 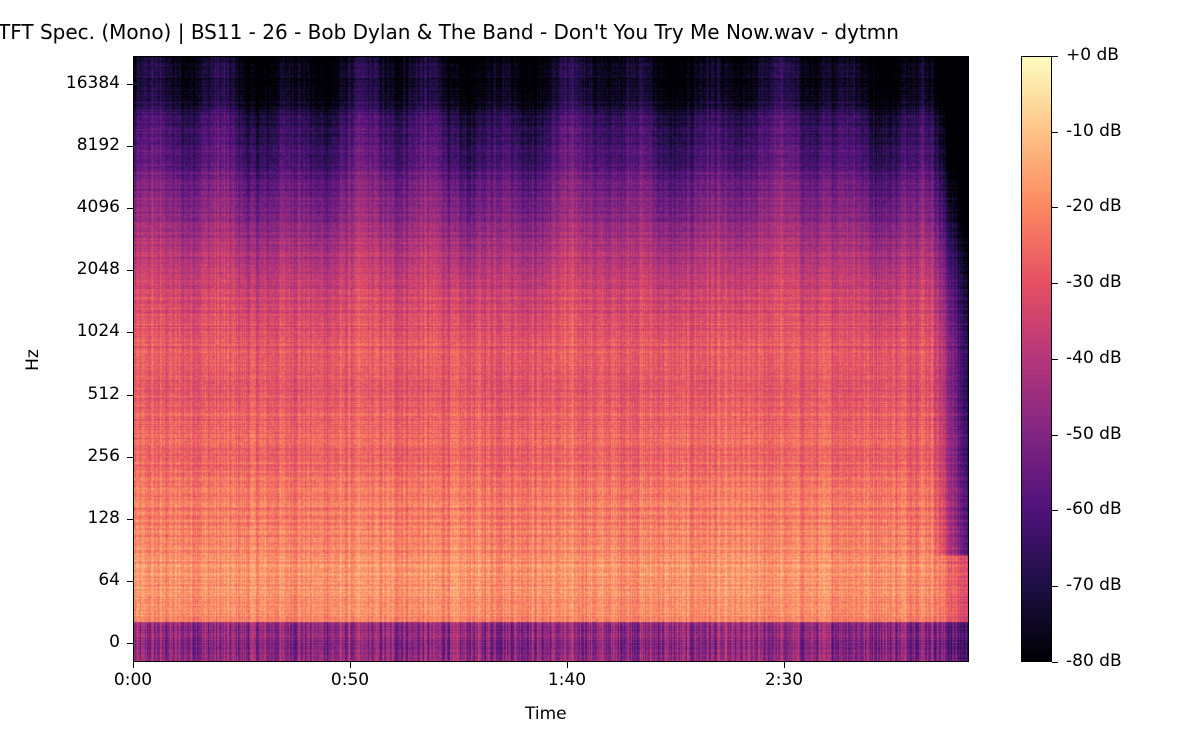 What do you see at coordinates (98, 269) in the screenshot?
I see `y-tick-label: 2048` at bounding box center [98, 269].